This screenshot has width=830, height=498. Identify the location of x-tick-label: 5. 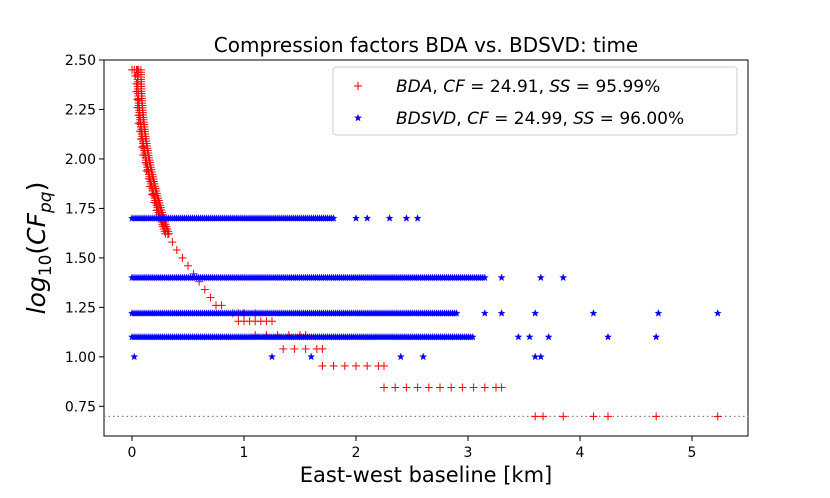
(692, 453).